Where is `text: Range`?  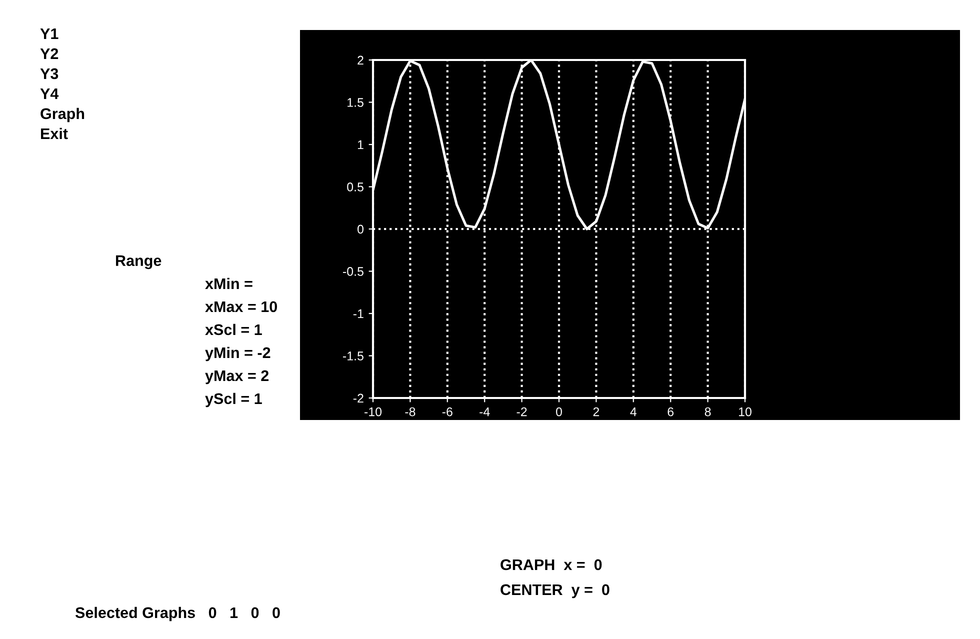 text: Range is located at coordinates (139, 262).